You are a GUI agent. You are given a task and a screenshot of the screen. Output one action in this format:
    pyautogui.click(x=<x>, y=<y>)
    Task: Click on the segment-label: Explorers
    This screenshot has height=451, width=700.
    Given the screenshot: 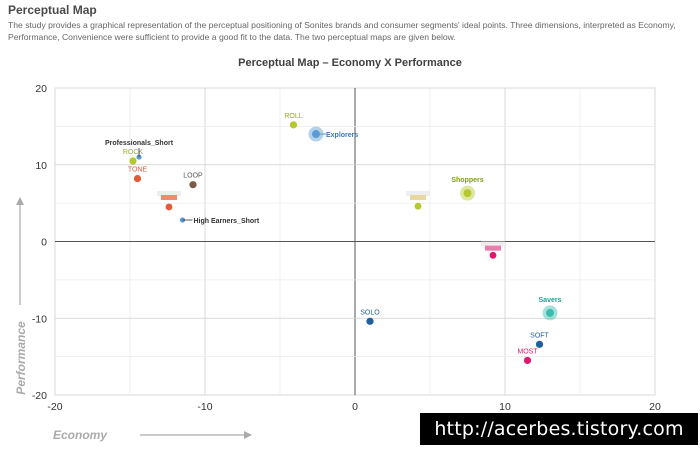 What is the action you would take?
    pyautogui.click(x=342, y=135)
    